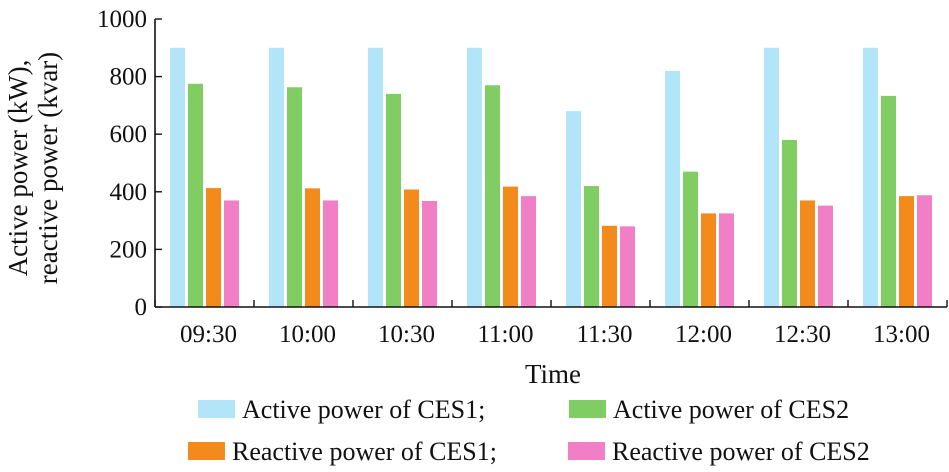 This screenshot has width=949, height=472. I want to click on legend-label-2: Active power of CES2, so click(731, 409).